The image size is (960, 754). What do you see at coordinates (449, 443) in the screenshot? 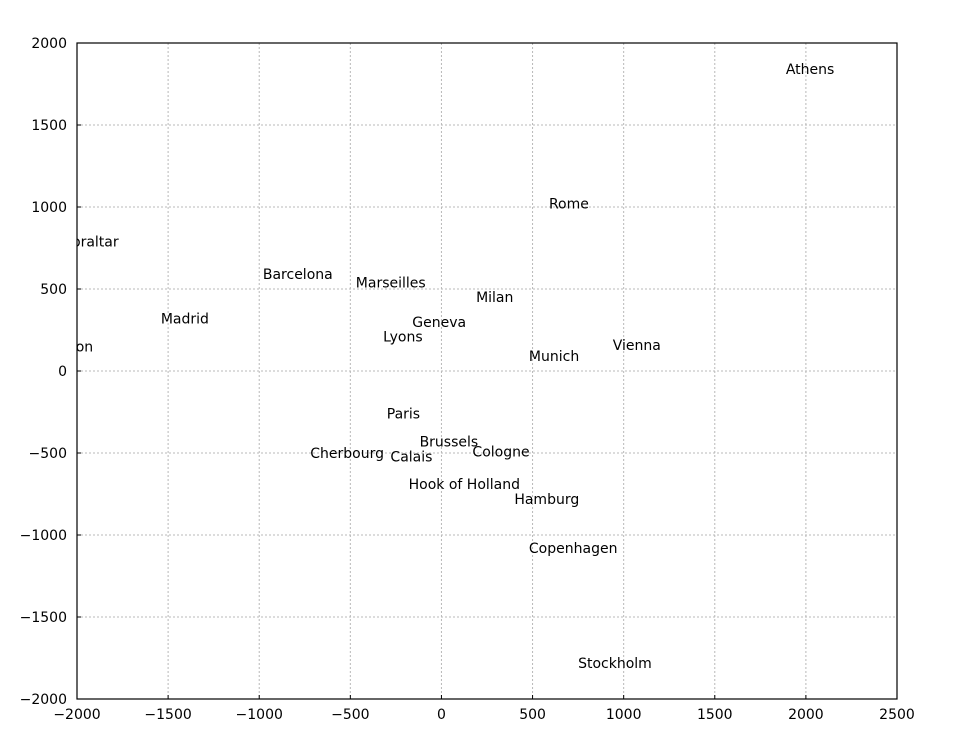
I see `point-label-brussels: Brussels` at bounding box center [449, 443].